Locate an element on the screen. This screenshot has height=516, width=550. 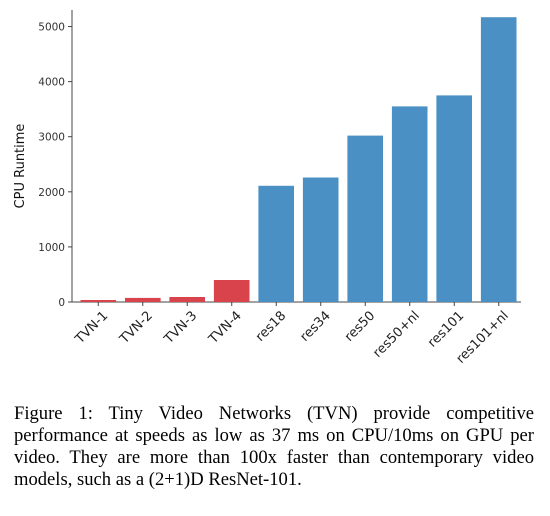
x-tick-label: TVN-2 is located at coordinates (136, 327).